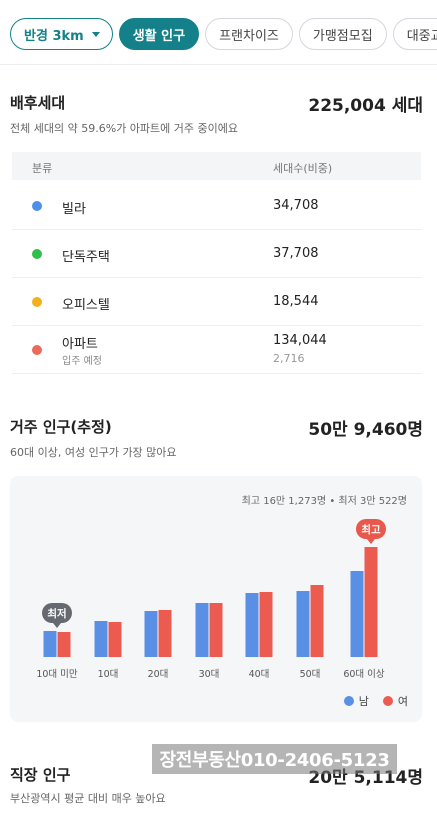 Image resolution: width=437 pixels, height=816 pixels. What do you see at coordinates (216, 254) in the screenshot?
I see `table-row: 단독주택 37,708` at bounding box center [216, 254].